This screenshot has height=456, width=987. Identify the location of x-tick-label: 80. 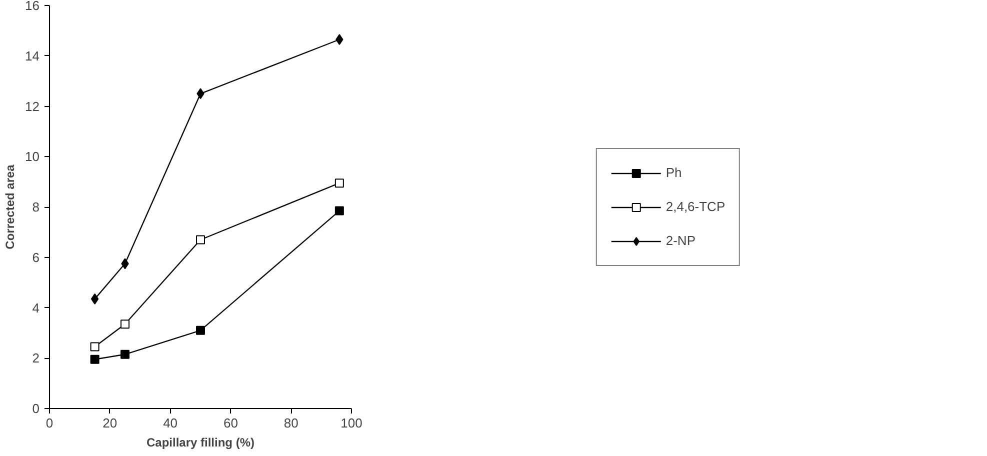
(291, 423).